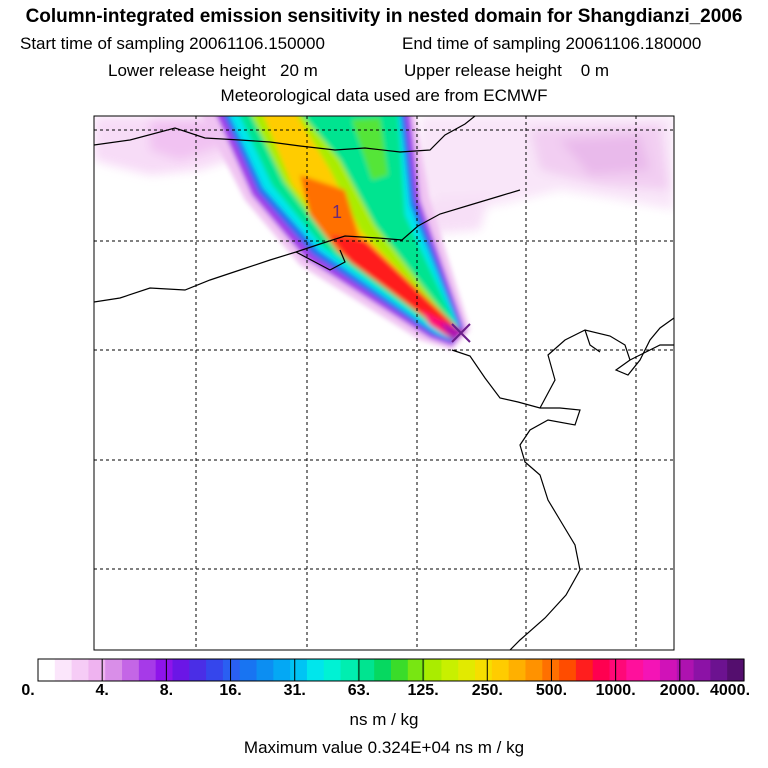 Image resolution: width=768 pixels, height=768 pixels. I want to click on colorbar-tick-label: 0., so click(28, 690).